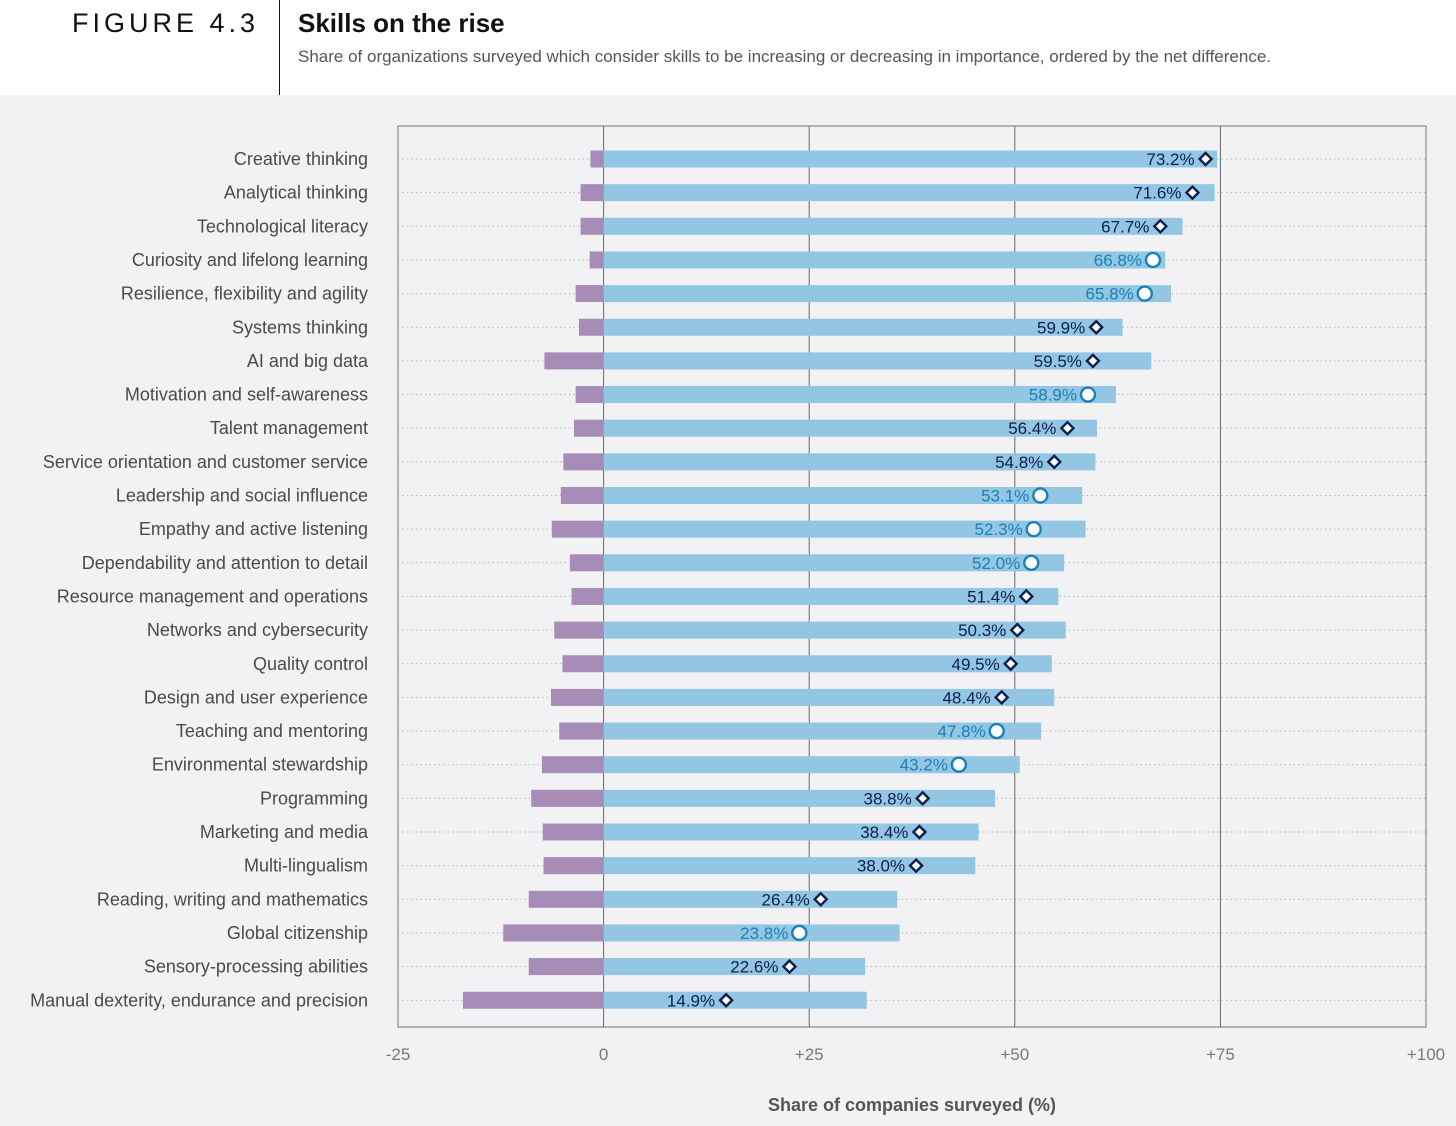 The width and height of the screenshot is (1456, 1126). Describe the element at coordinates (242, 496) in the screenshot. I see `category-label: Leadership and social influence` at that location.